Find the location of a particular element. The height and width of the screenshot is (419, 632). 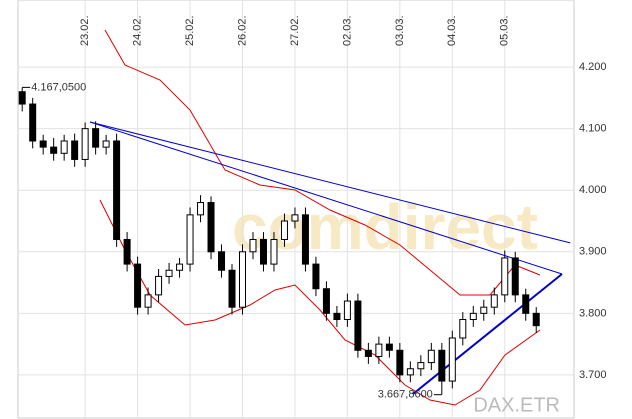

x-tick-label: 24.02. is located at coordinates (137, 30).